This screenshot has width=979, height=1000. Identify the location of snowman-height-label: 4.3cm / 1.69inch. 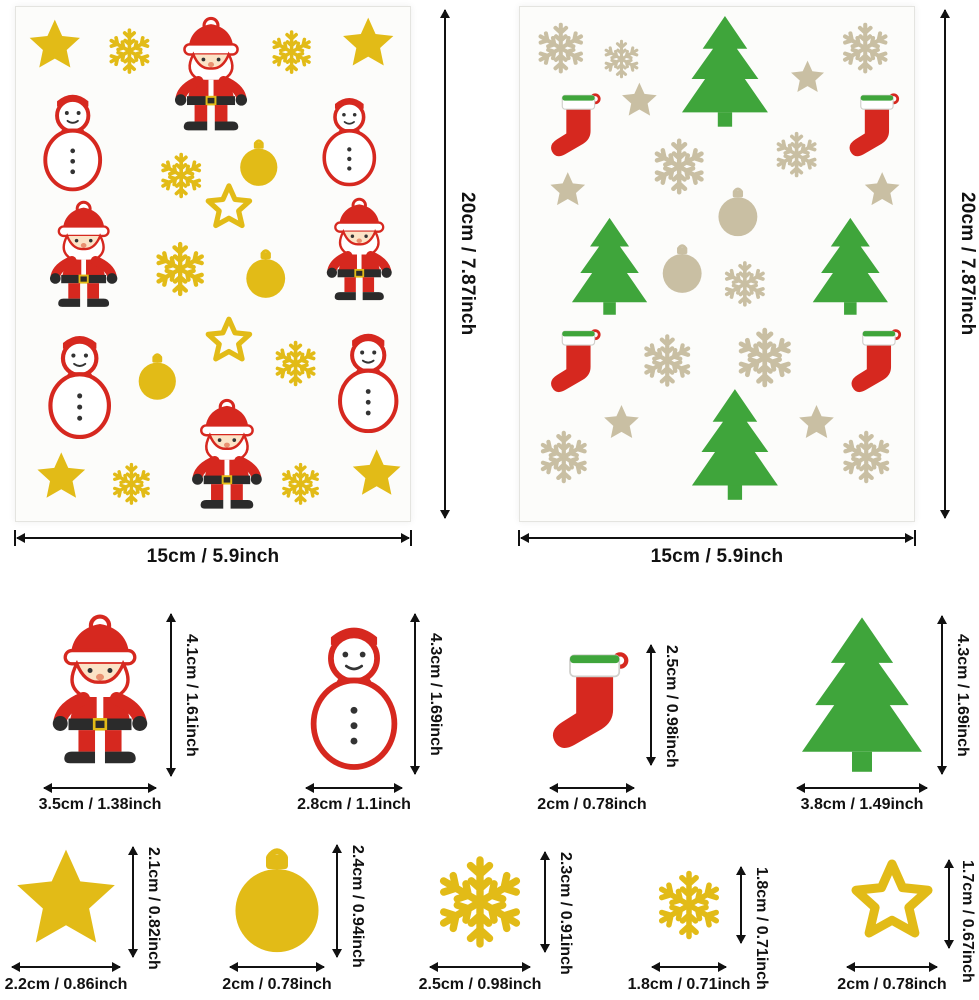
(435, 694).